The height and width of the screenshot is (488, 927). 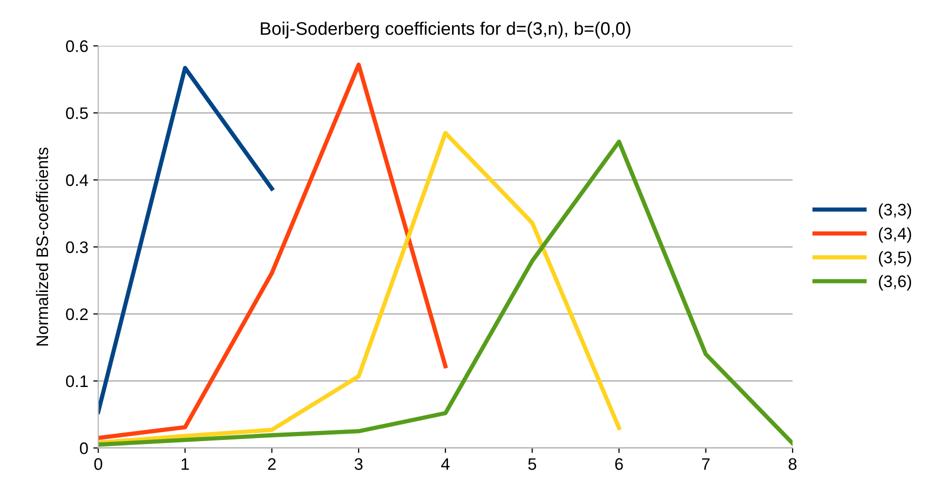 I want to click on y-tick-label: 0.2, so click(x=77, y=314).